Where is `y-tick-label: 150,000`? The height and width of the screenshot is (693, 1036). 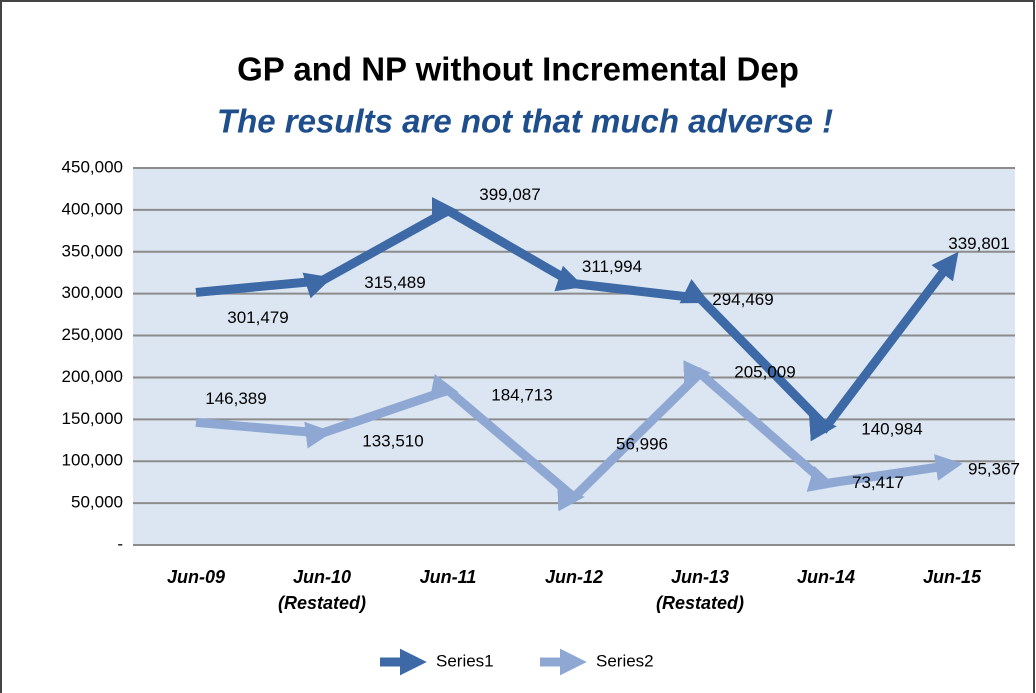
y-tick-label: 150,000 is located at coordinates (92, 418).